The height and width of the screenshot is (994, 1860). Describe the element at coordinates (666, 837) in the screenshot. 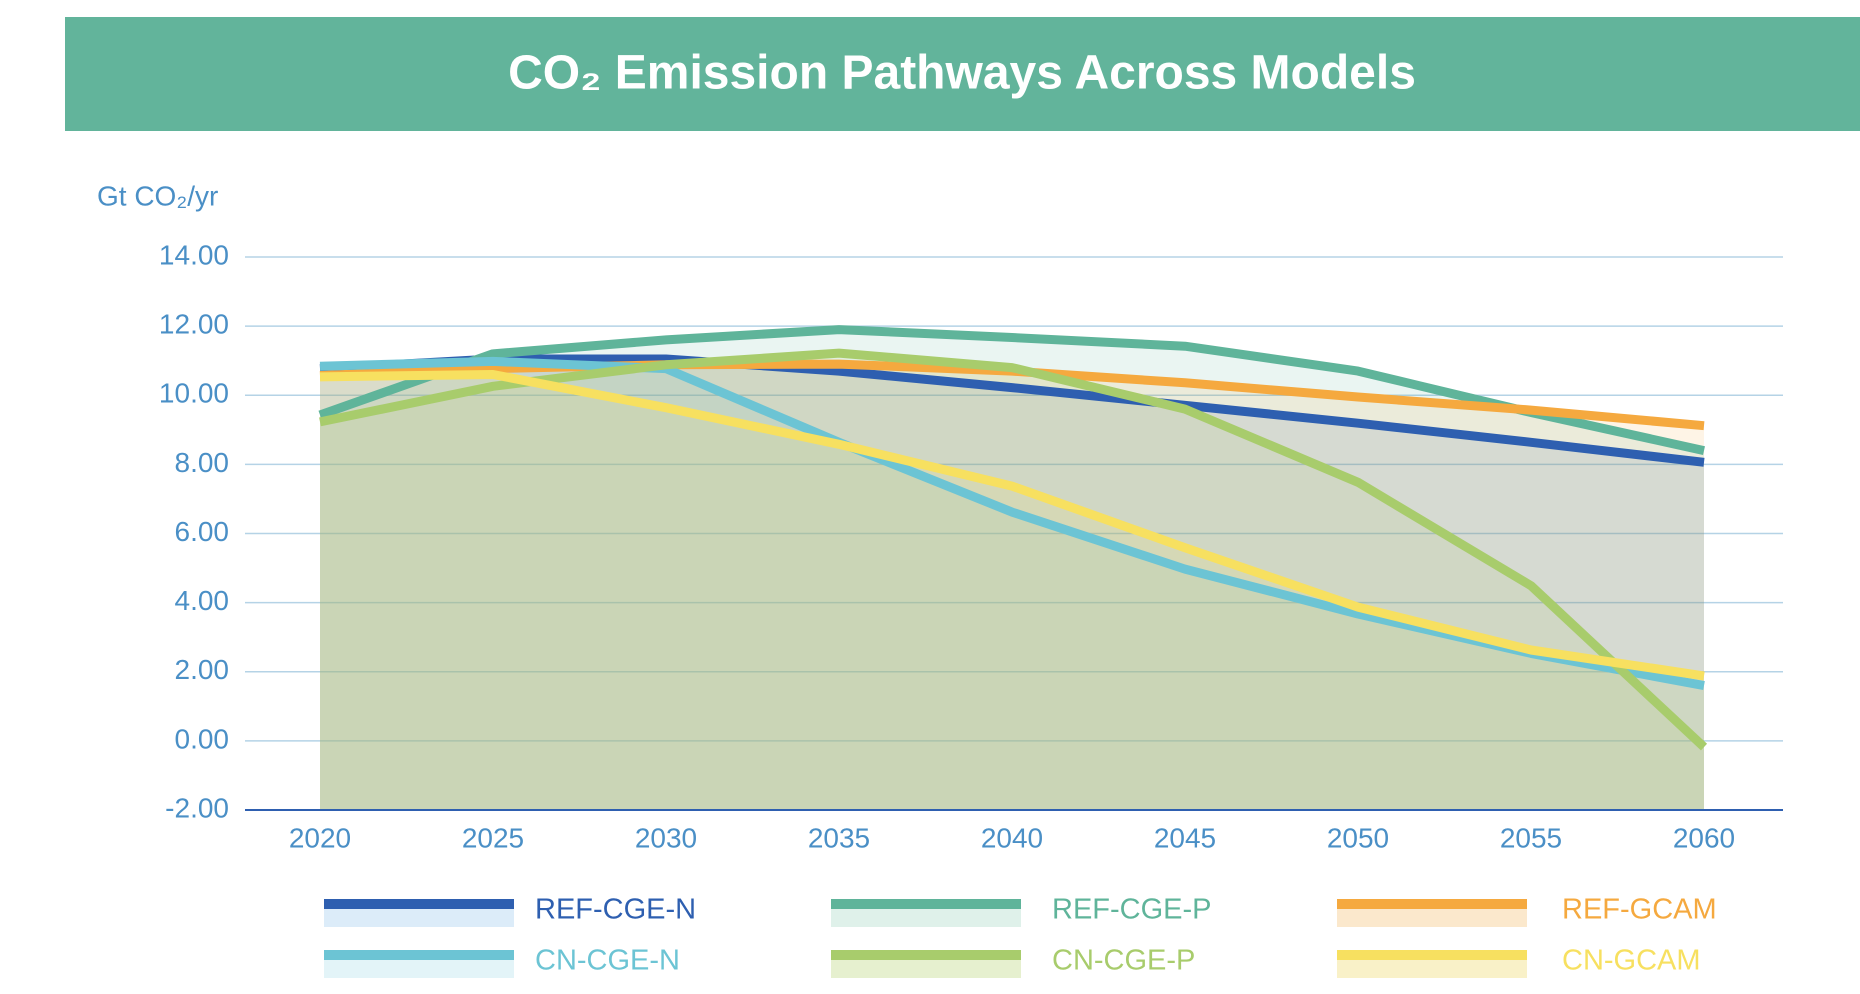

I see `x-tick-label: 2030` at that location.